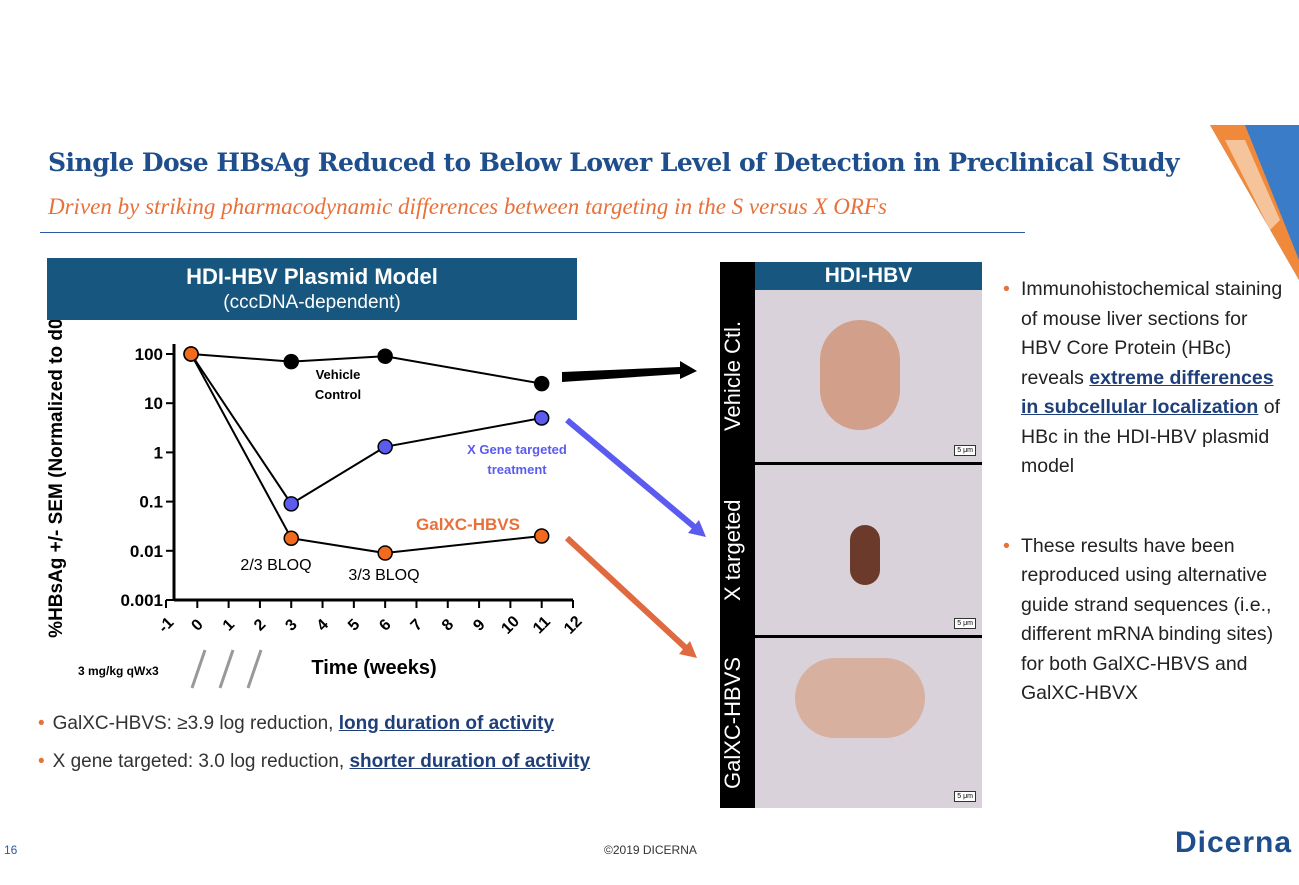  What do you see at coordinates (510, 625) in the screenshot?
I see `x-tick-label: 10` at bounding box center [510, 625].